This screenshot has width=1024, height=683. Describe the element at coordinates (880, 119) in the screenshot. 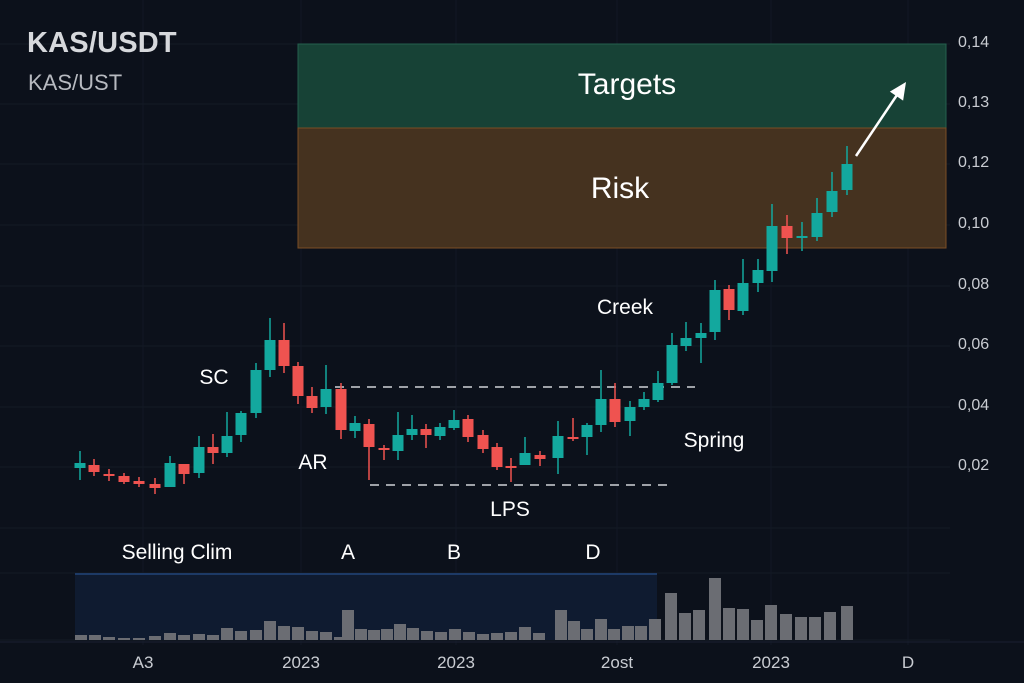

I see `up-arrow-icon` at that location.